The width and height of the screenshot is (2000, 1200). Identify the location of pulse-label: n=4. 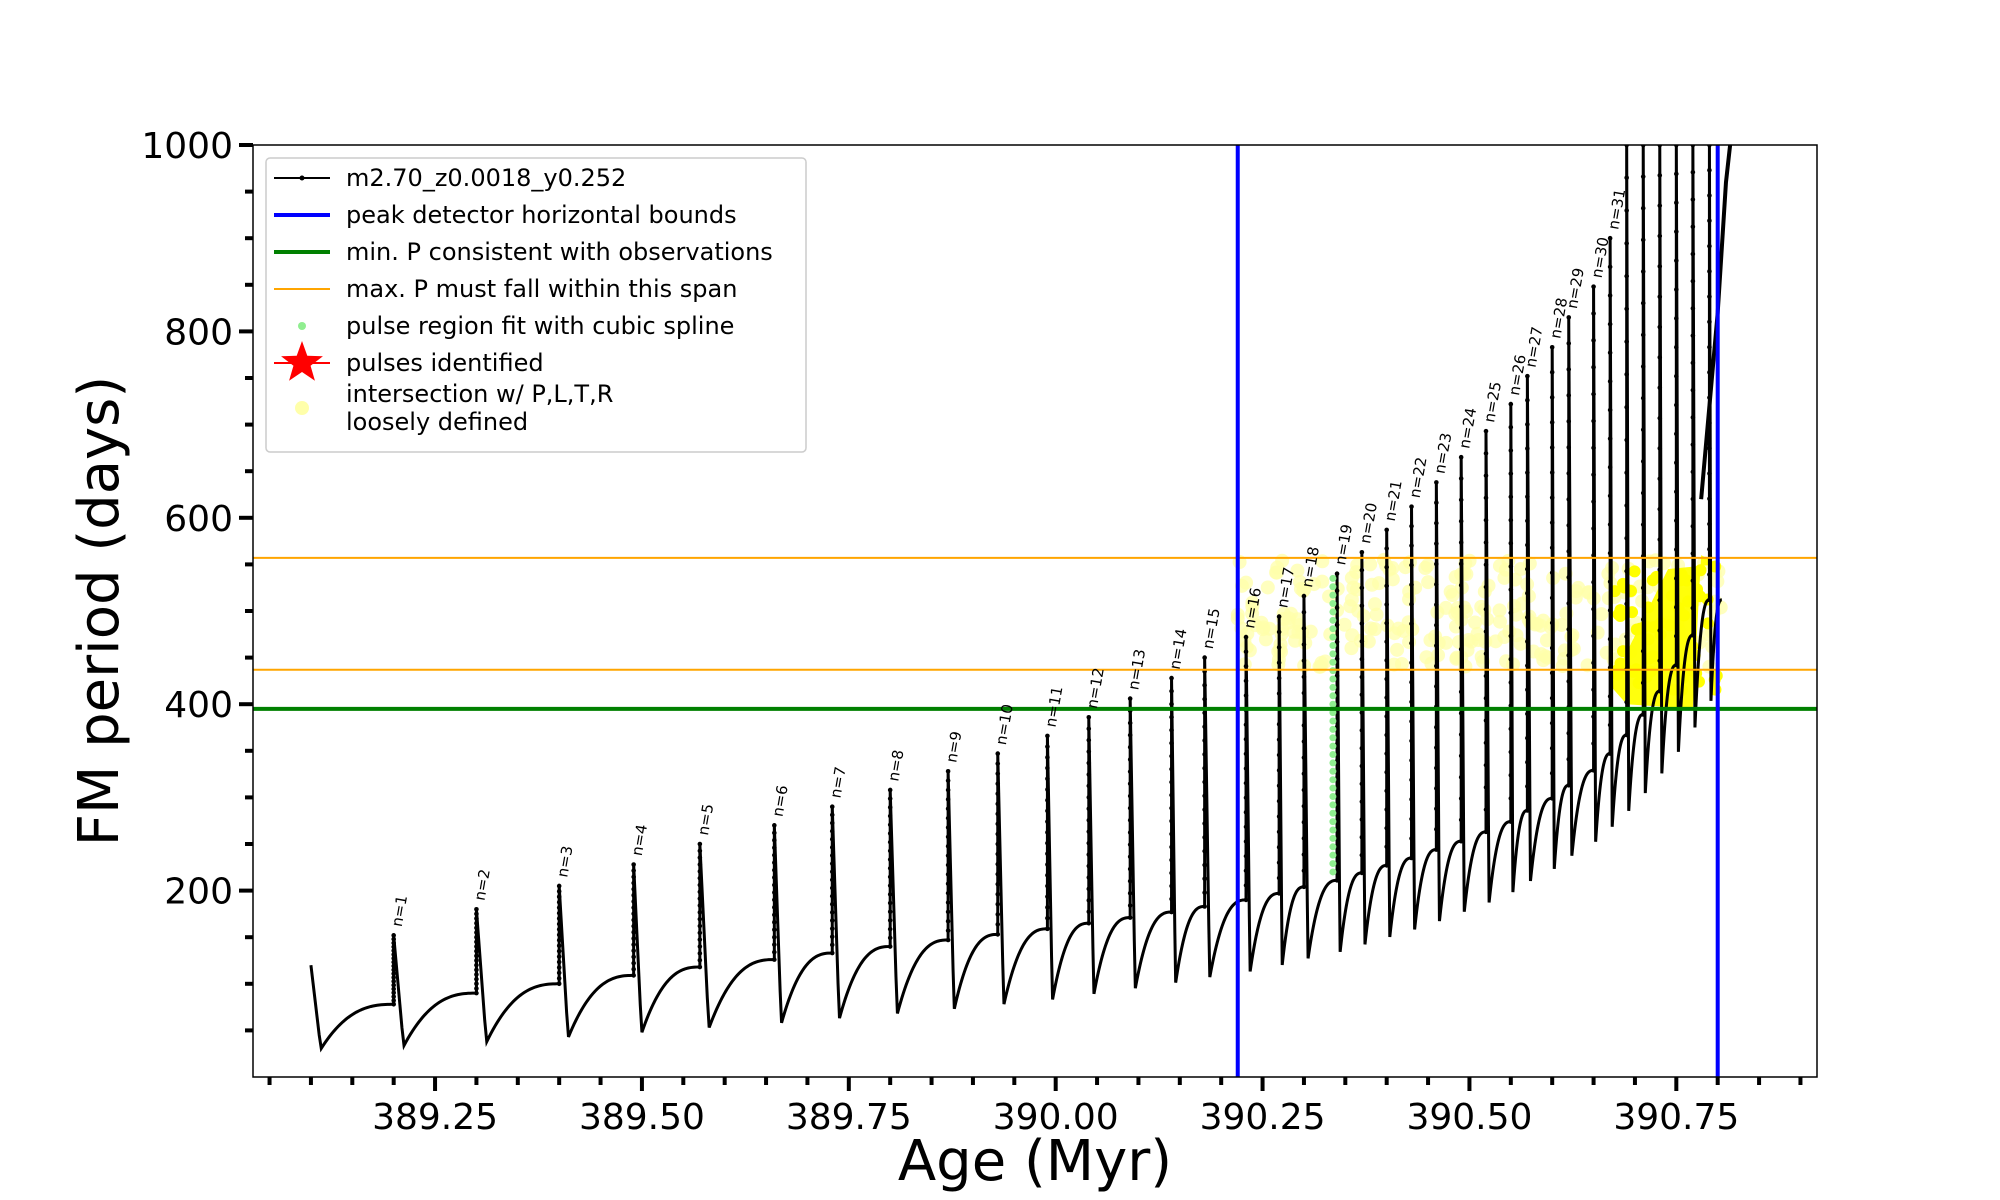
(639, 840).